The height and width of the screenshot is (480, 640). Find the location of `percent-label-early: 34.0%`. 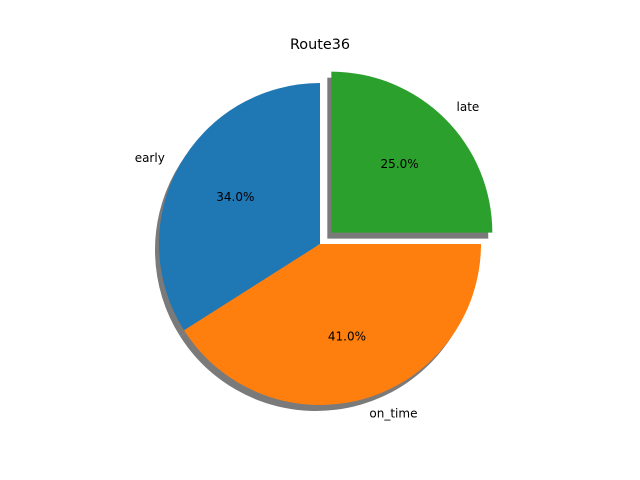

percent-label-early: 34.0% is located at coordinates (235, 197).